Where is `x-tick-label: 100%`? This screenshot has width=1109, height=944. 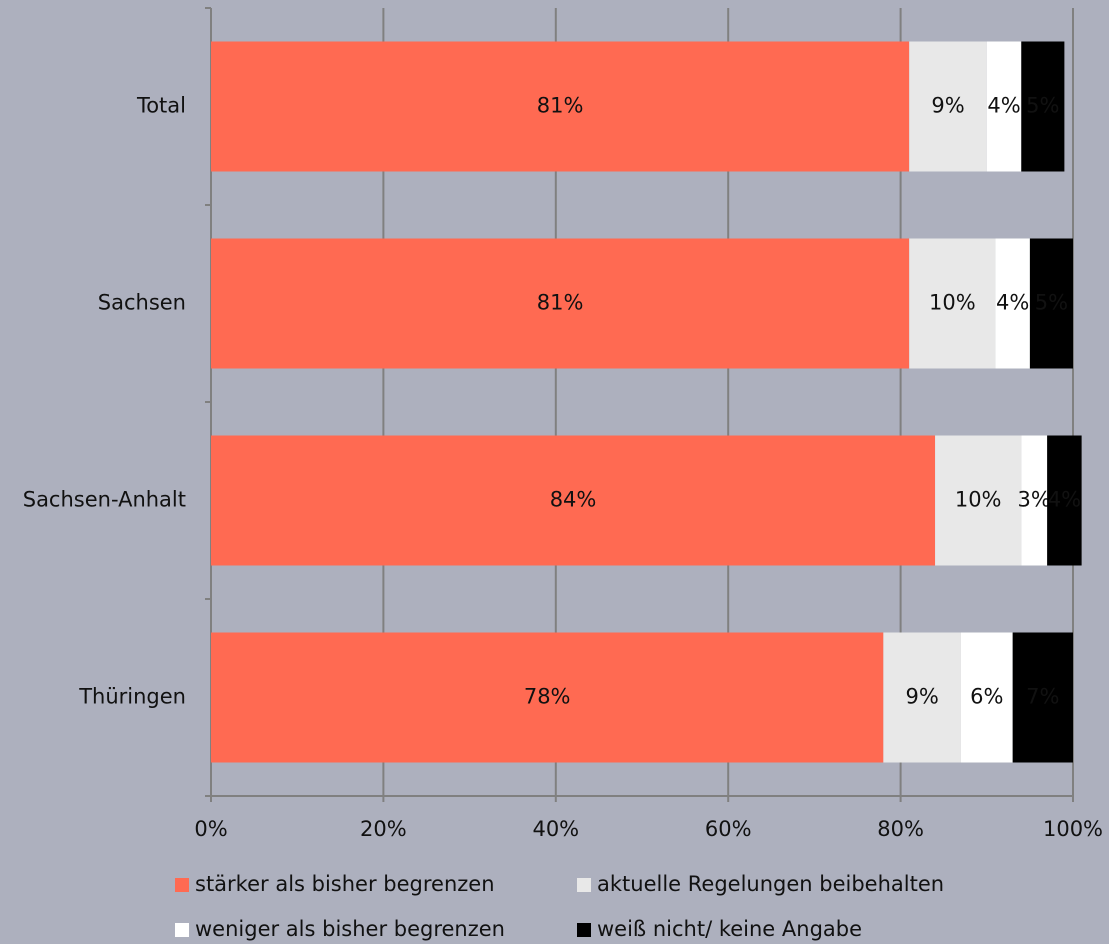 x-tick-label: 100% is located at coordinates (1073, 829).